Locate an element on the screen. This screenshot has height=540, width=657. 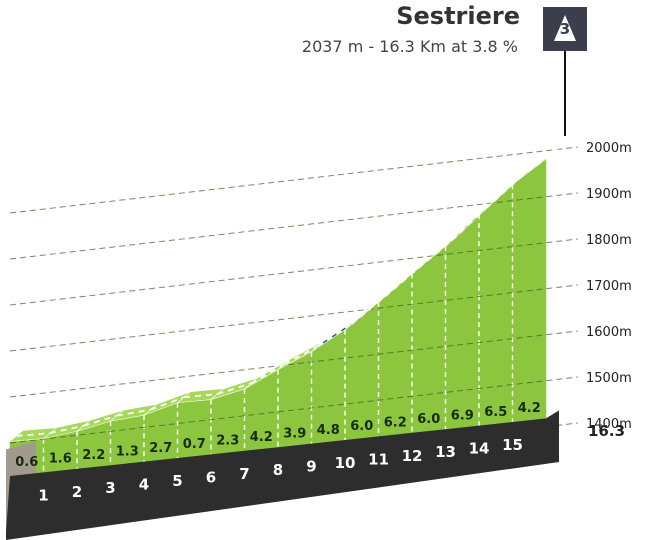
category-number: 3 is located at coordinates (565, 29).